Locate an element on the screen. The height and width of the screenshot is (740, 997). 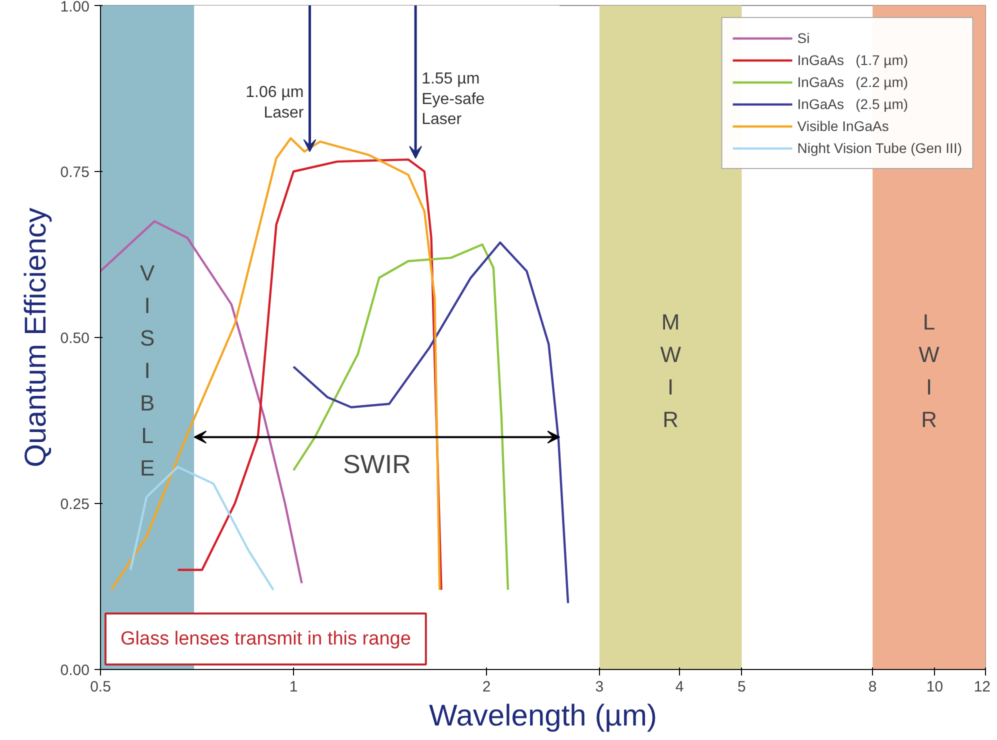
legend-label: InGaAs (2.5 µm) is located at coordinates (852, 104).